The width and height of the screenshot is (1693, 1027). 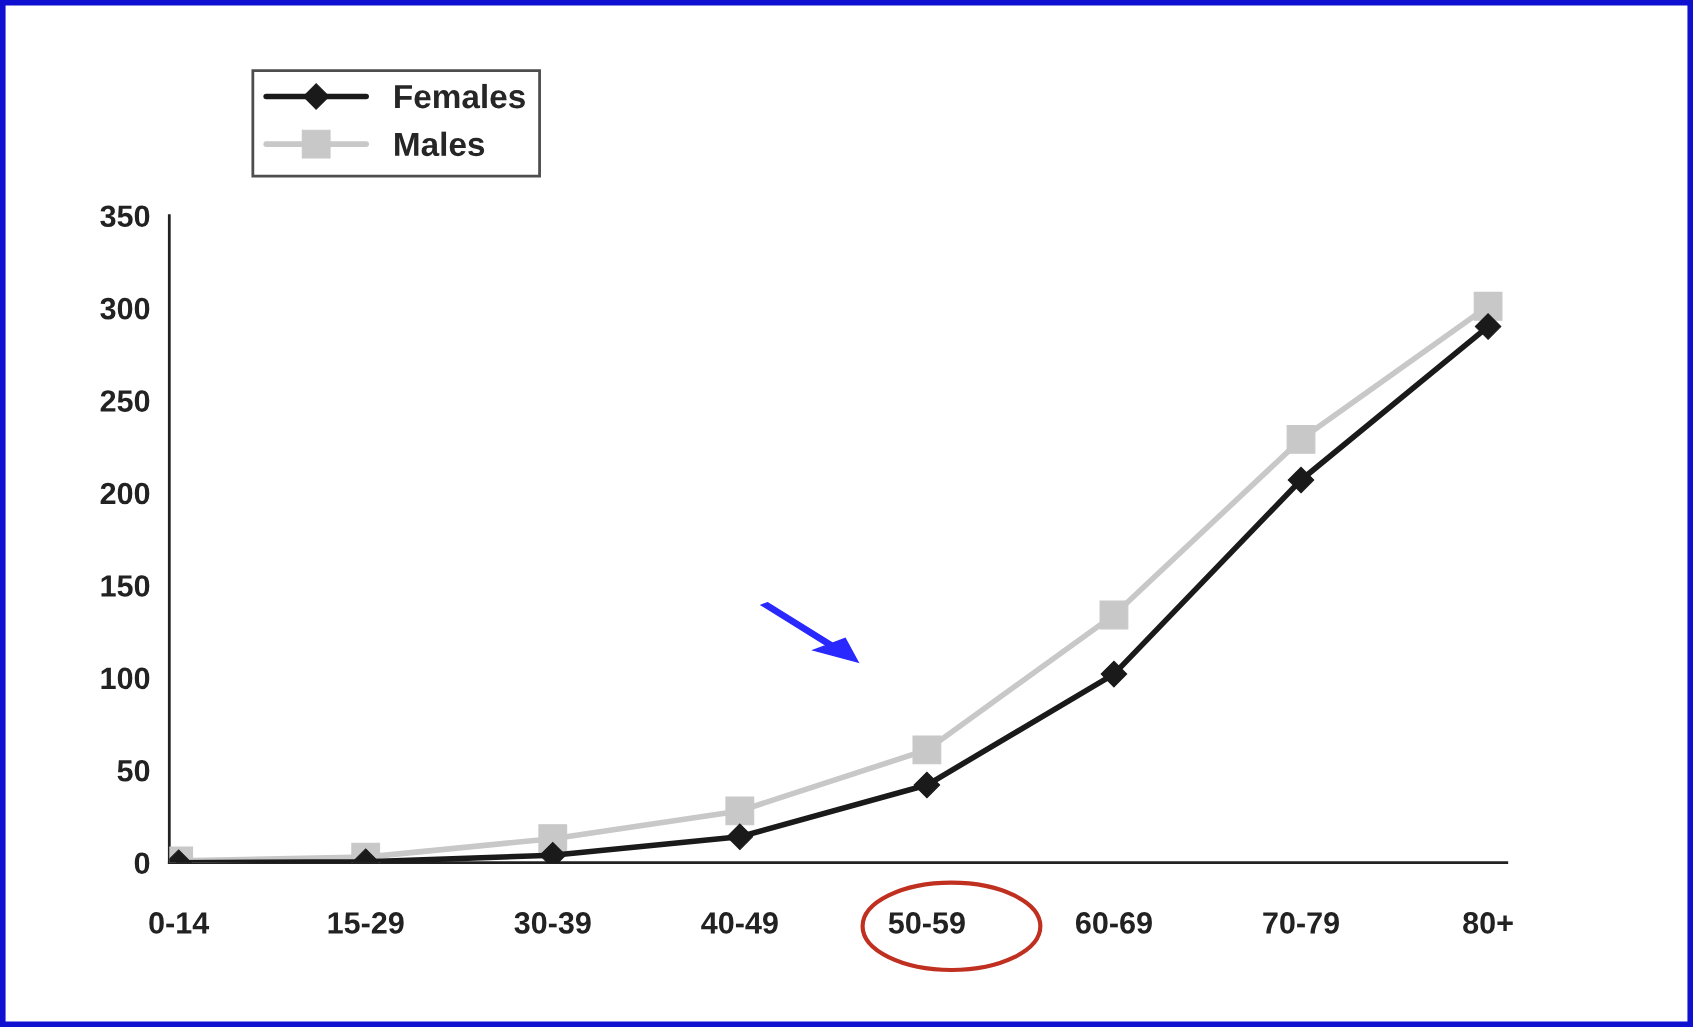 I want to click on y-tick-label: 0, so click(x=142, y=863).